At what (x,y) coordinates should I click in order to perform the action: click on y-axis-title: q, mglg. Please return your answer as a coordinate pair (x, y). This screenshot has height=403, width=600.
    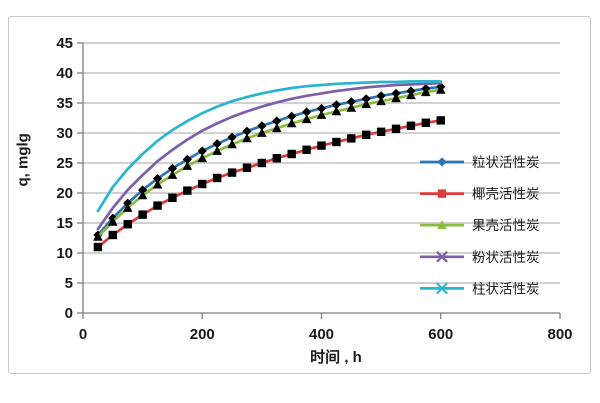
    Looking at the image, I should click on (23, 160).